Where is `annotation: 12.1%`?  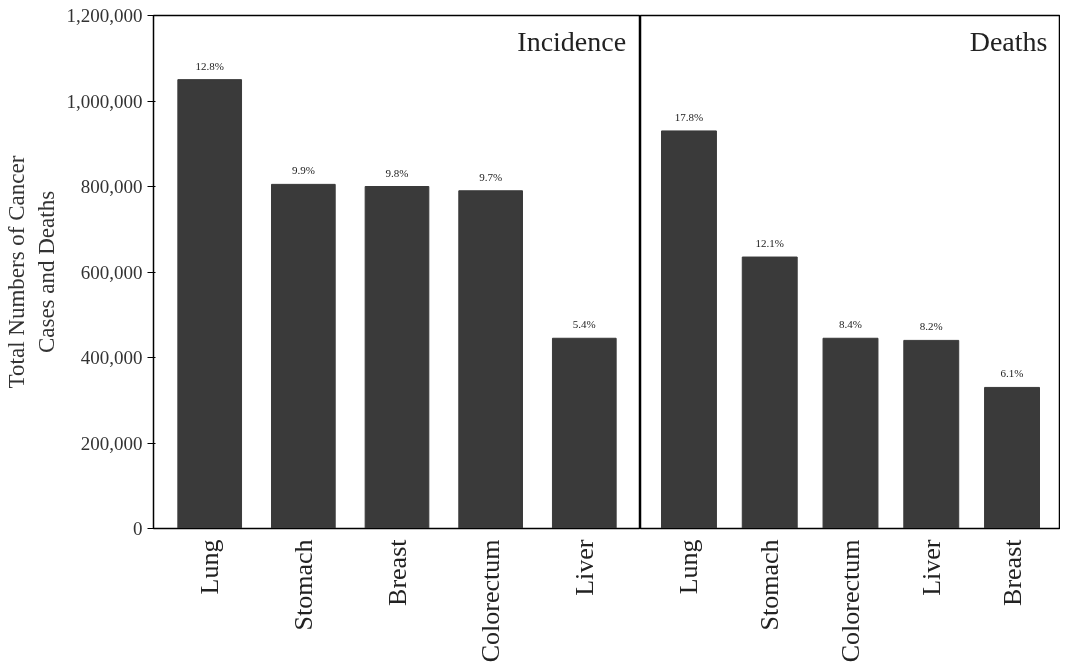
annotation: 12.1% is located at coordinates (769, 243).